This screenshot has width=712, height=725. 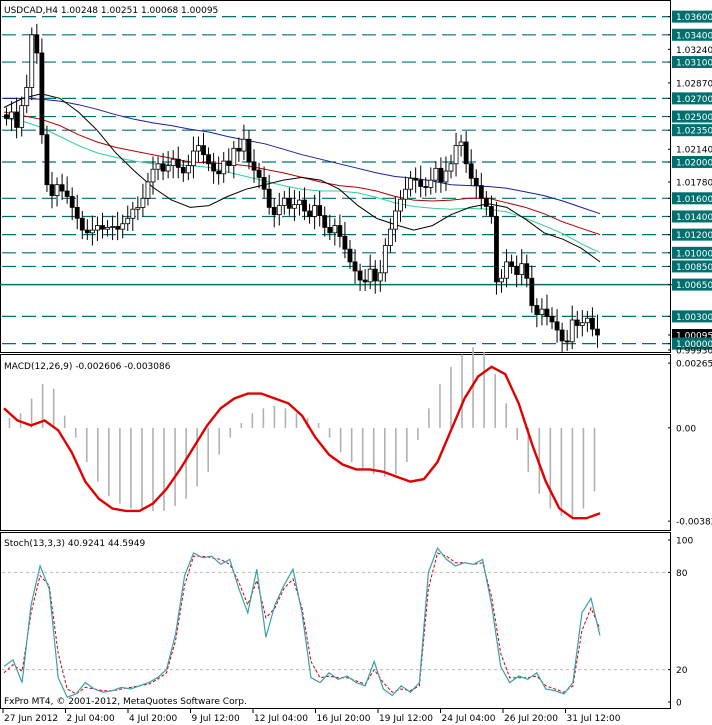 I want to click on price-tick-label-7: 1.02350, so click(x=694, y=132).